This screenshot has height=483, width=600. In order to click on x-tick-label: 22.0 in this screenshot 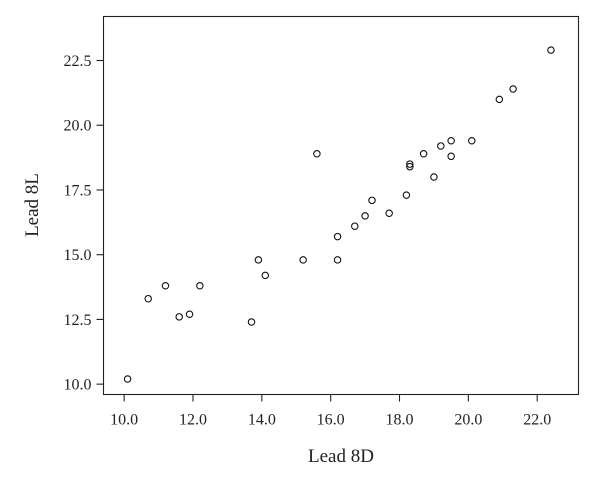, I will do `click(537, 420)`.